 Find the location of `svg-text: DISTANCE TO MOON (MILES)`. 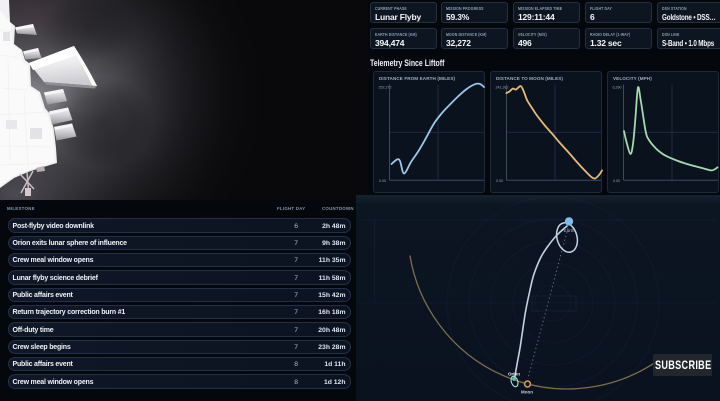

svg-text: DISTANCE TO MOON (MILES) is located at coordinates (529, 78).